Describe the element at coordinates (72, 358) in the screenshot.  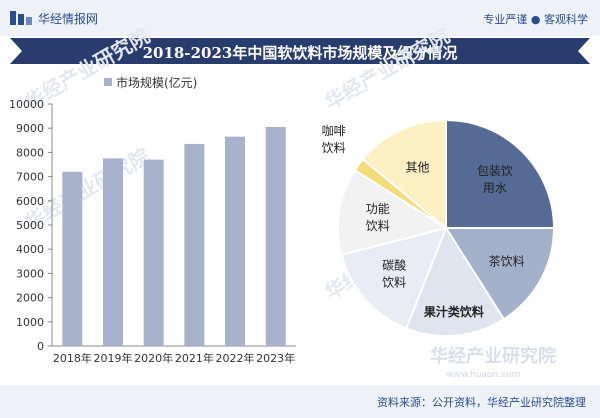
I see `x-tick-label: 2018年` at that location.